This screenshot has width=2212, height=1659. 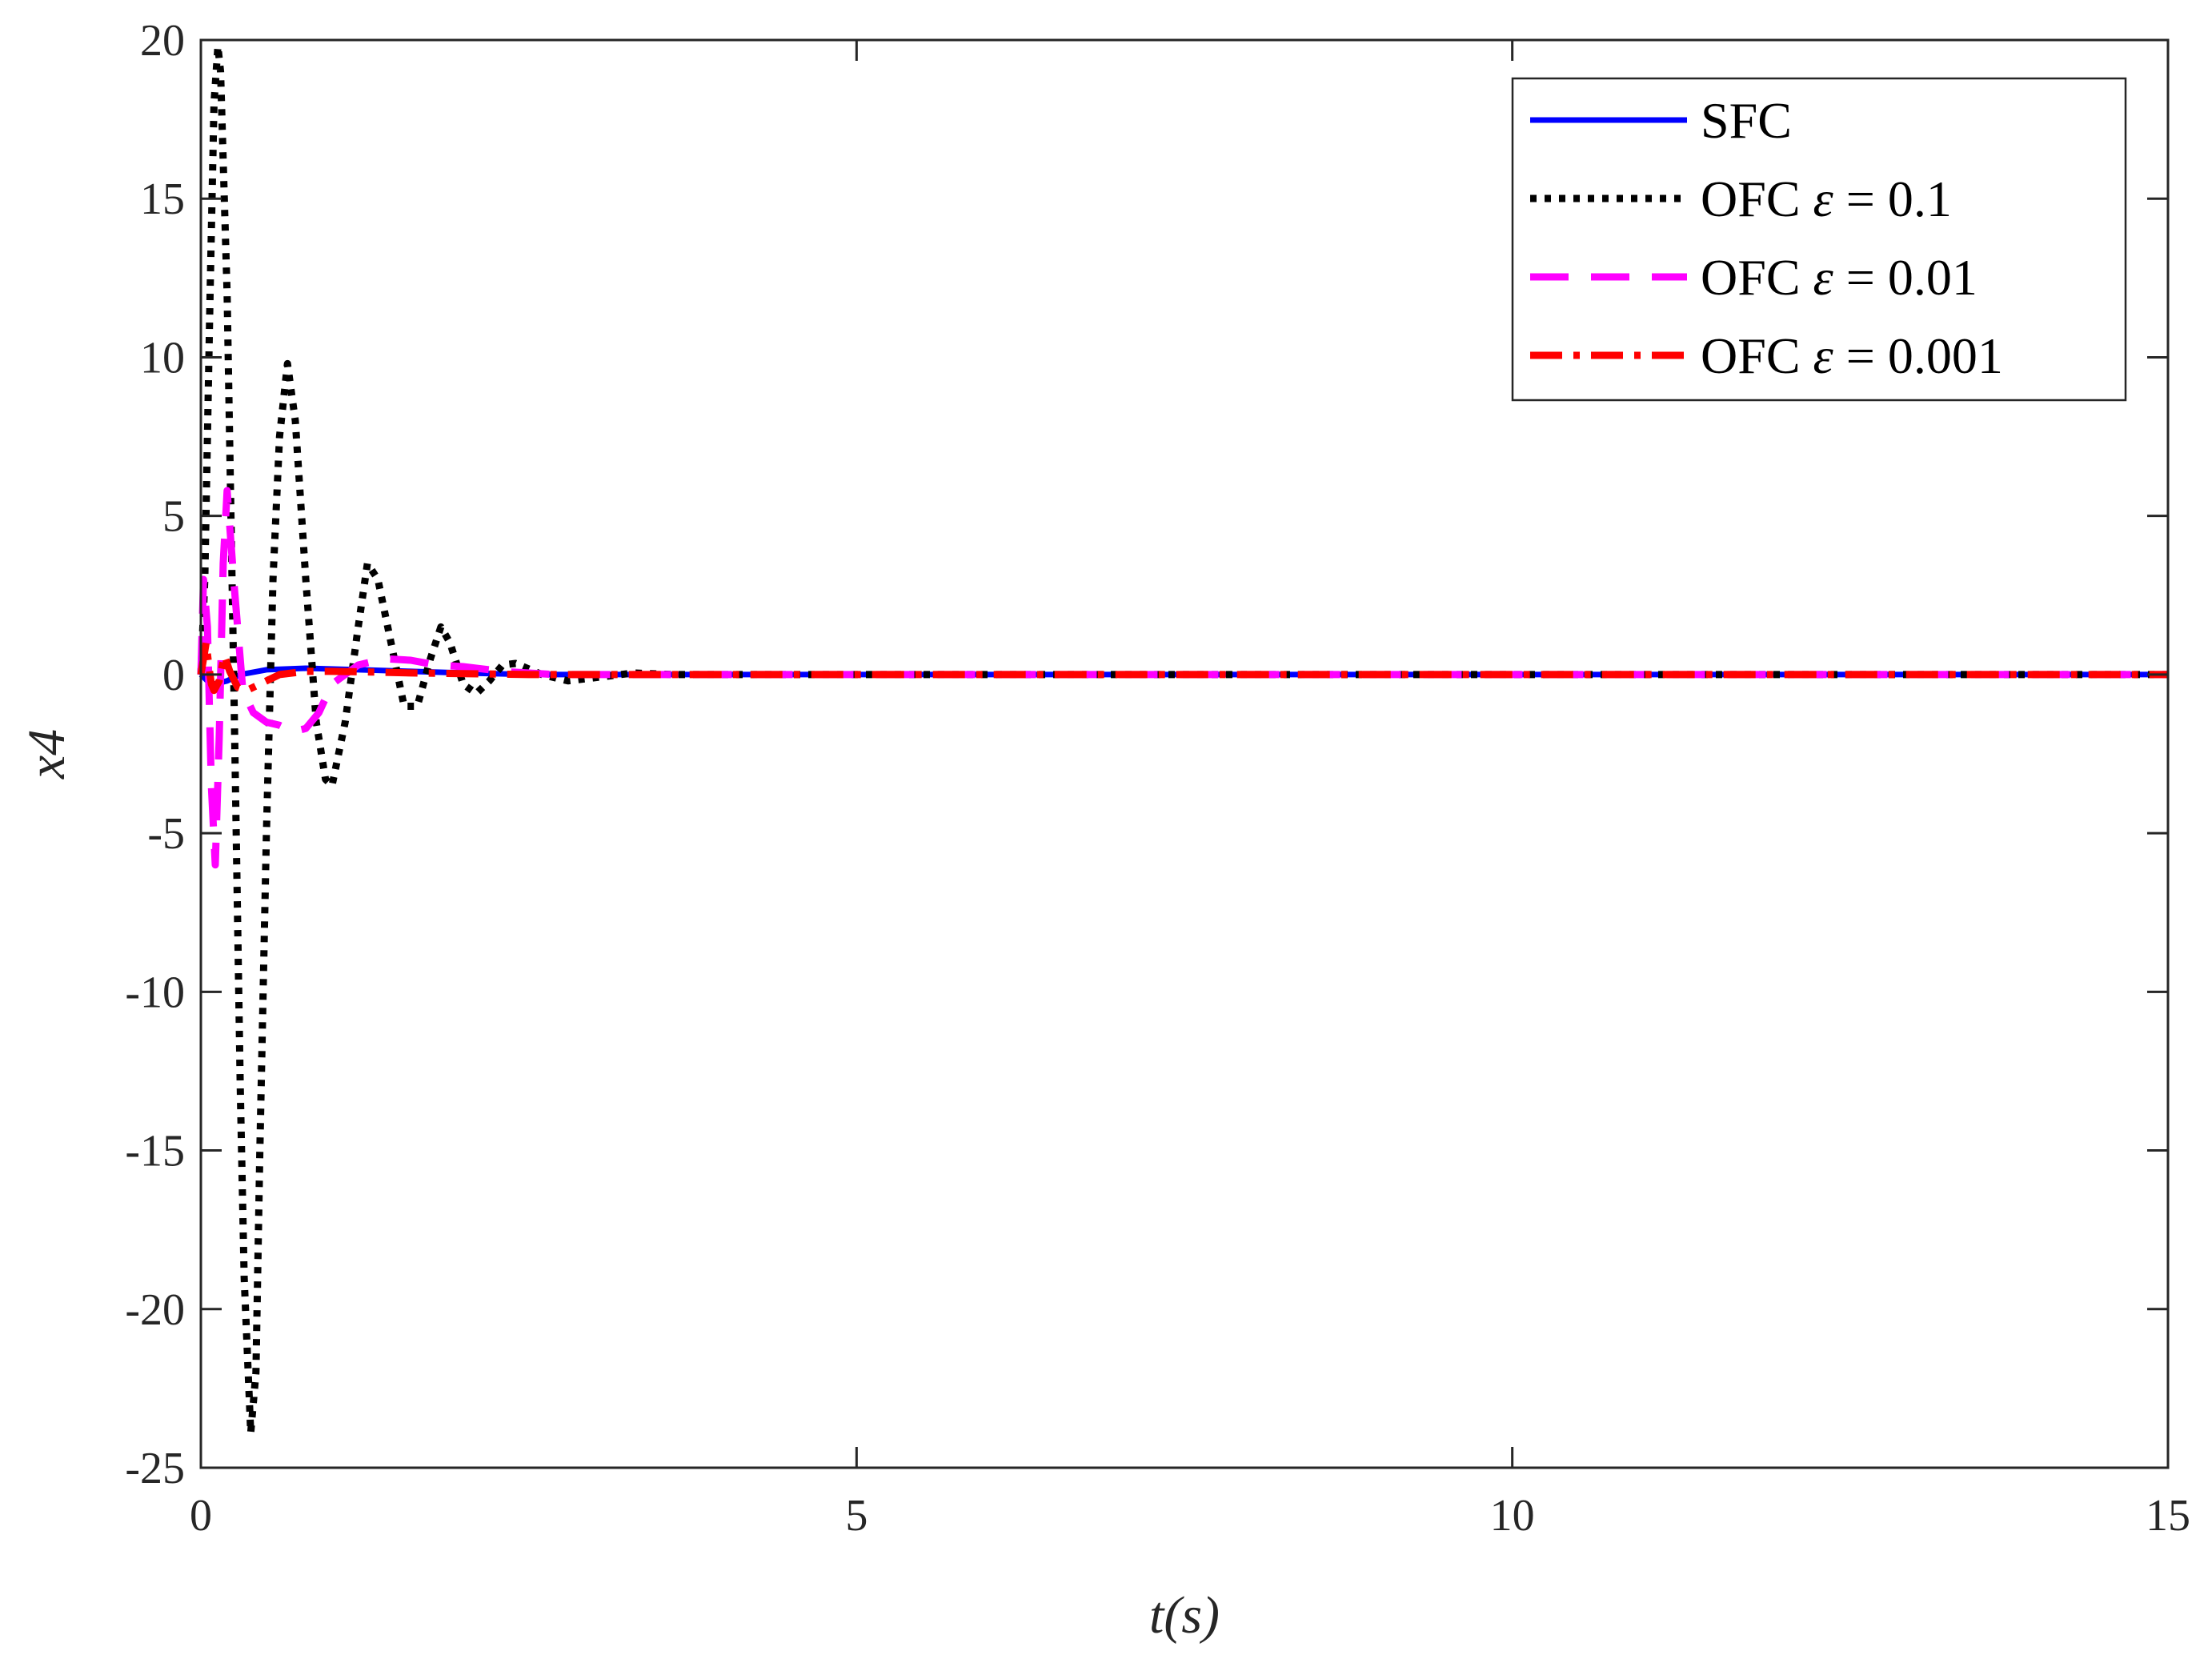 What do you see at coordinates (155, 754) in the screenshot?
I see `y-tick-labels: 20 15 10 5 0 -5 -10 -15 -20 -25` at bounding box center [155, 754].